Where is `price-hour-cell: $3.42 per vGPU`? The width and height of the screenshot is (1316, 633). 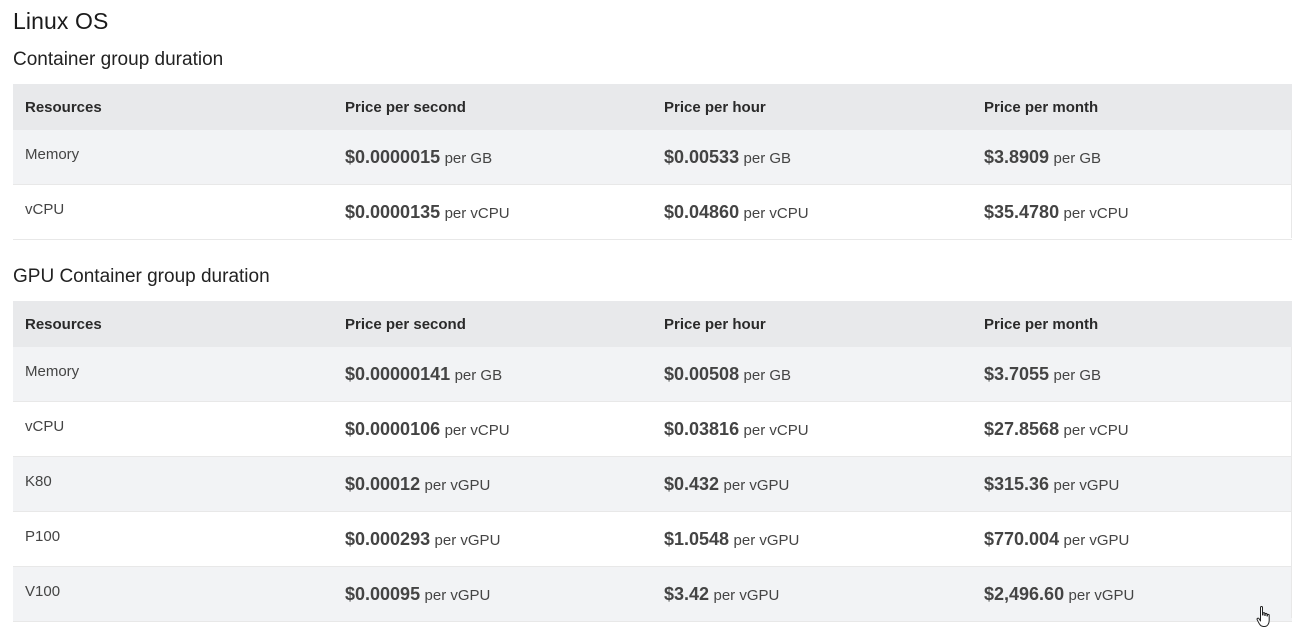 price-hour-cell: $3.42 per vGPU is located at coordinates (812, 594).